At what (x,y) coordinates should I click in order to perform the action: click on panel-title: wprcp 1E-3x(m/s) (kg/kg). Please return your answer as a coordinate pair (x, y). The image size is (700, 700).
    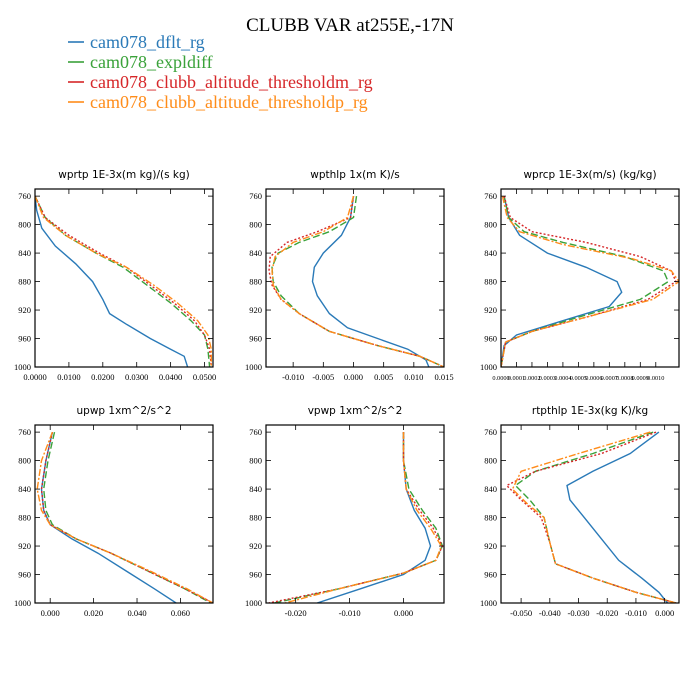
    Looking at the image, I should click on (589, 175).